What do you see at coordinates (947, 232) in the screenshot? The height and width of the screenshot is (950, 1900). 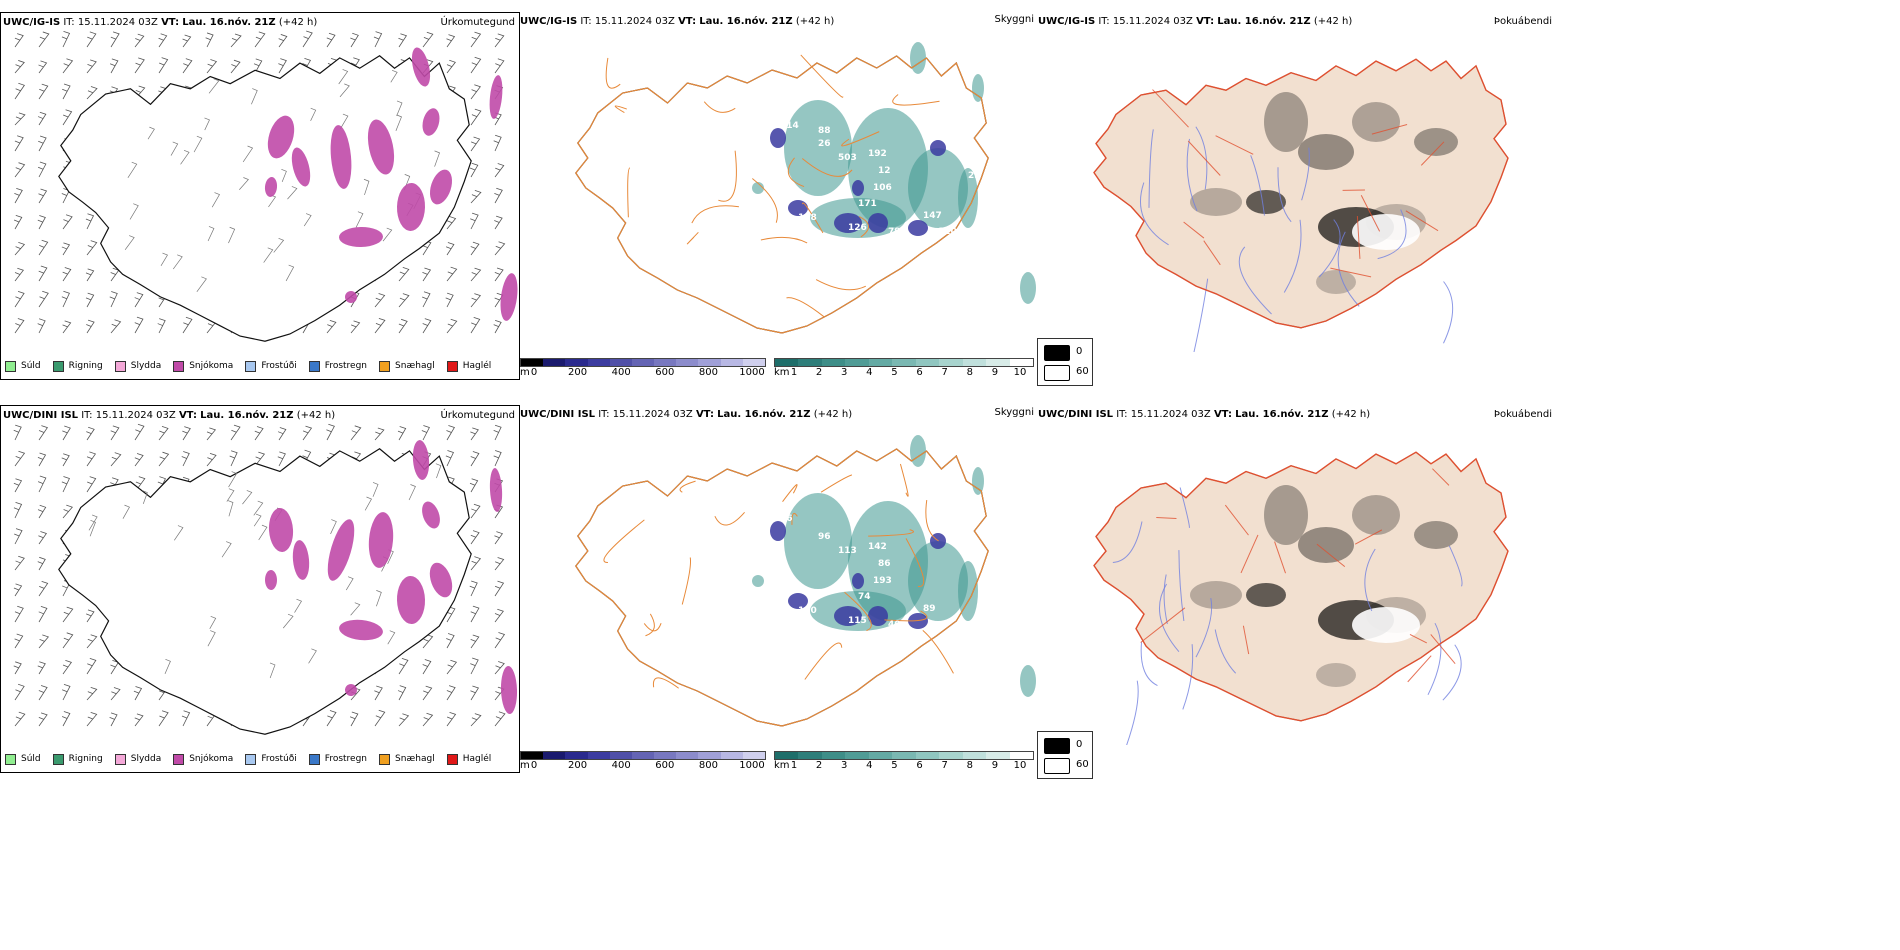 I see `visibility-value-label: 120` at bounding box center [947, 232].